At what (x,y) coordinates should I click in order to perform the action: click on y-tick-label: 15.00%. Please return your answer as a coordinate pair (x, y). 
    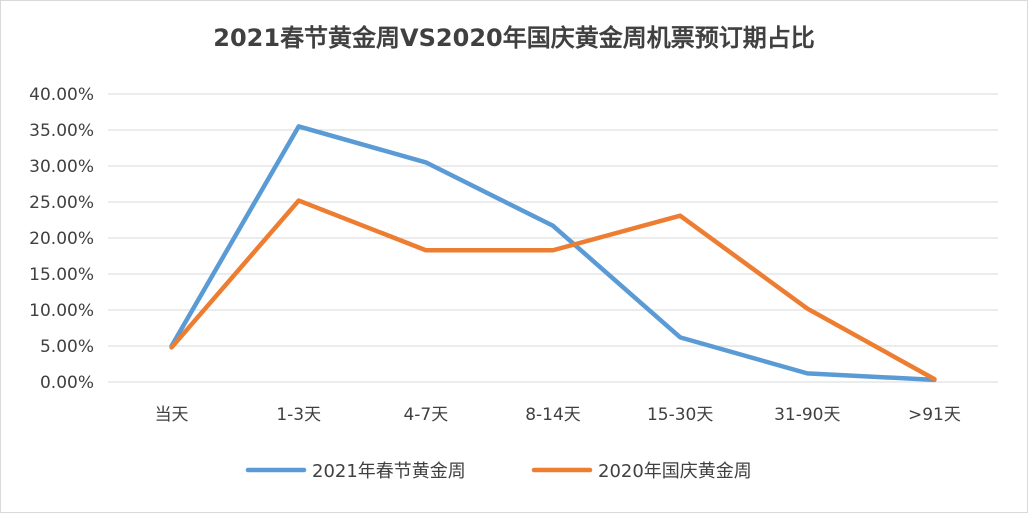
    Looking at the image, I should click on (61, 275).